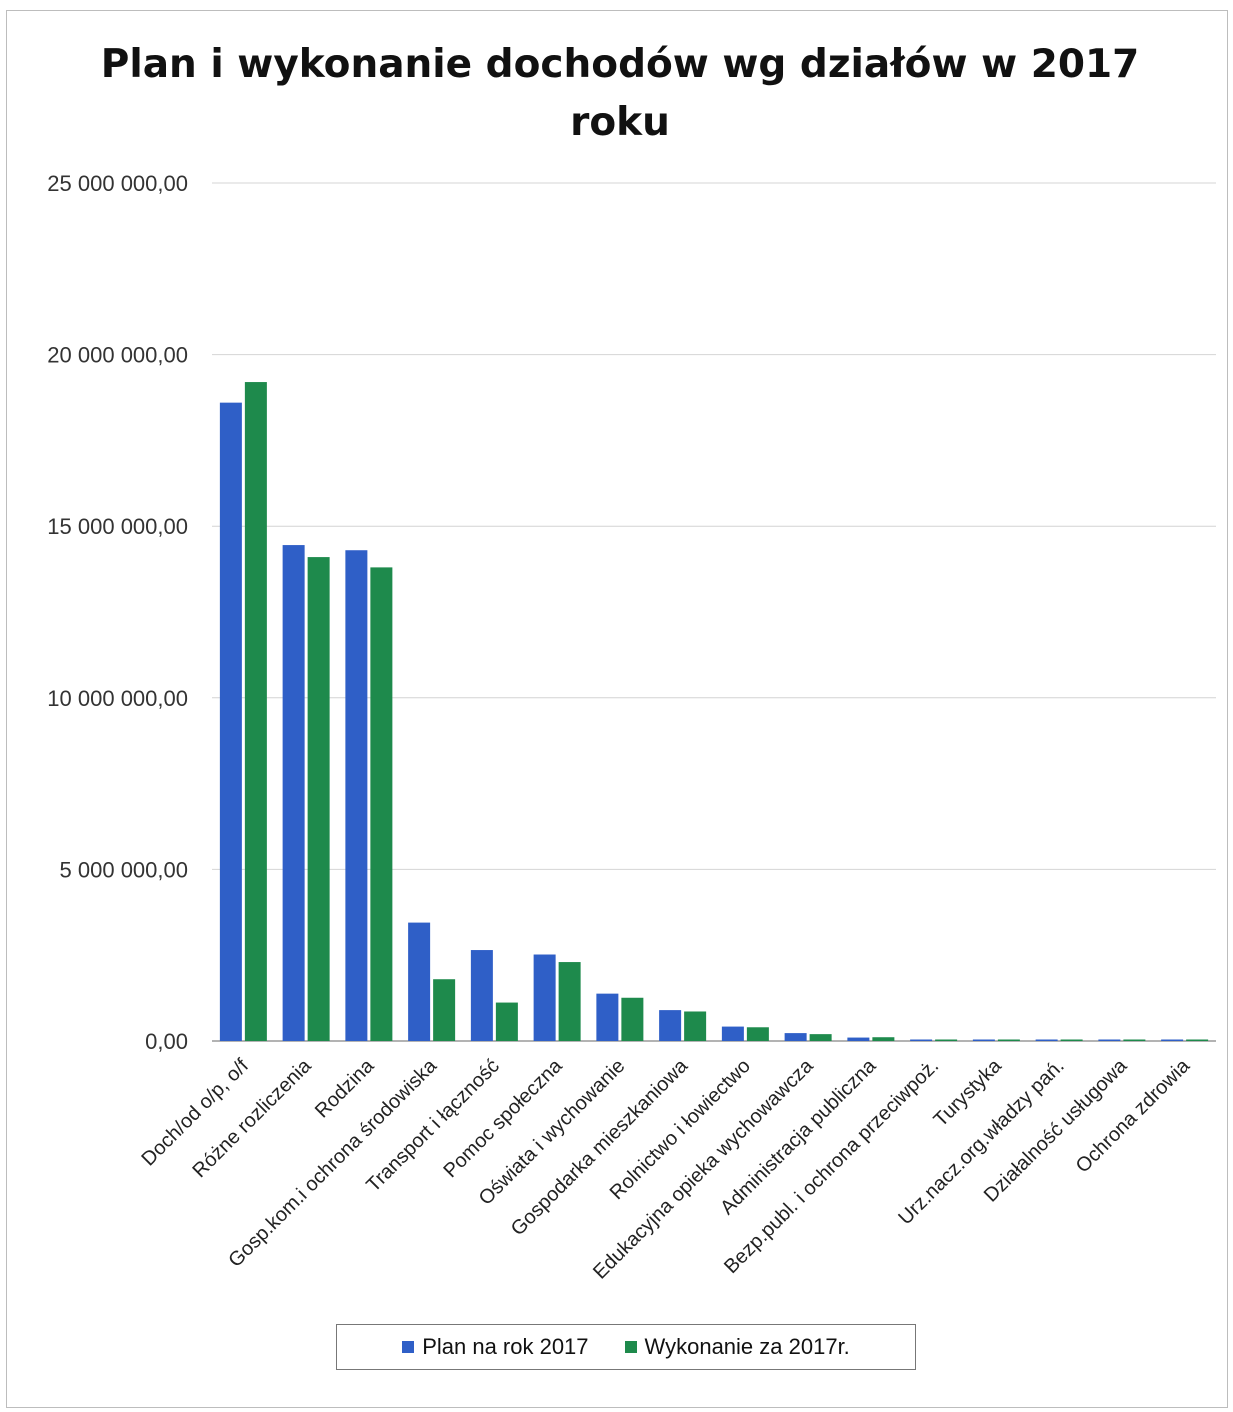 Image resolution: width=1233 pixels, height=1412 pixels. I want to click on y-tick-label: 15 000 000,00, so click(117, 526).